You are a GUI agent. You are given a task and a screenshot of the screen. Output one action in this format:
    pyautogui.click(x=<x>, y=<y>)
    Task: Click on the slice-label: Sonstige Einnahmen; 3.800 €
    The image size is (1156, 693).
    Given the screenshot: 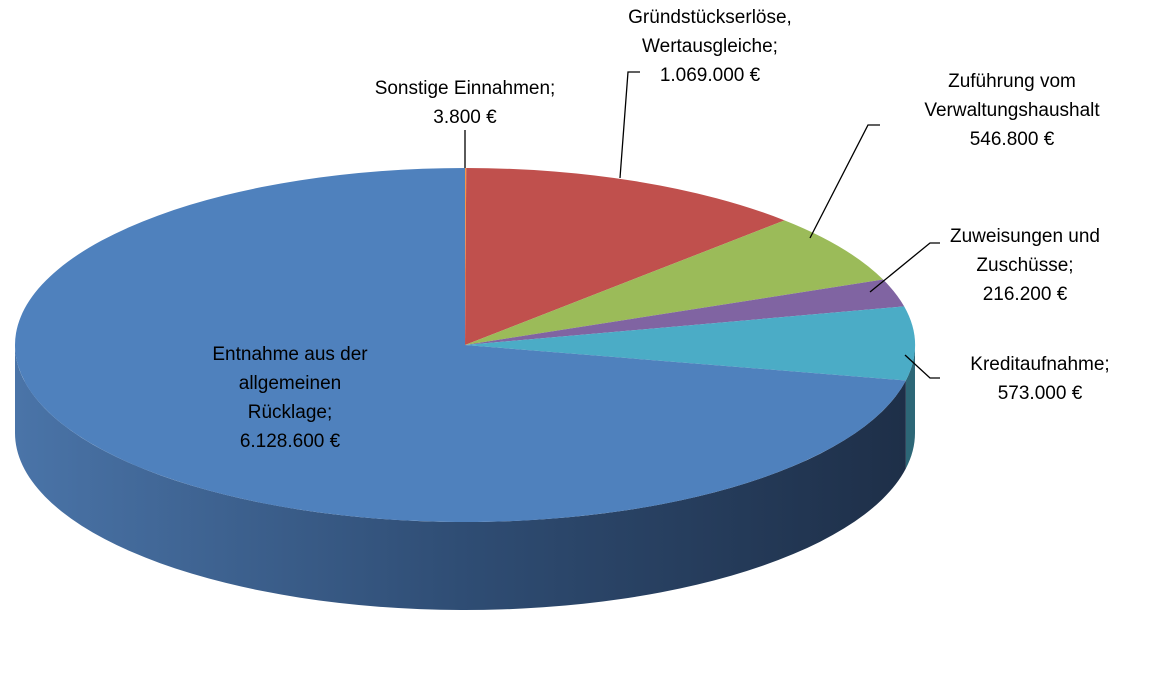 What is the action you would take?
    pyautogui.click(x=465, y=103)
    